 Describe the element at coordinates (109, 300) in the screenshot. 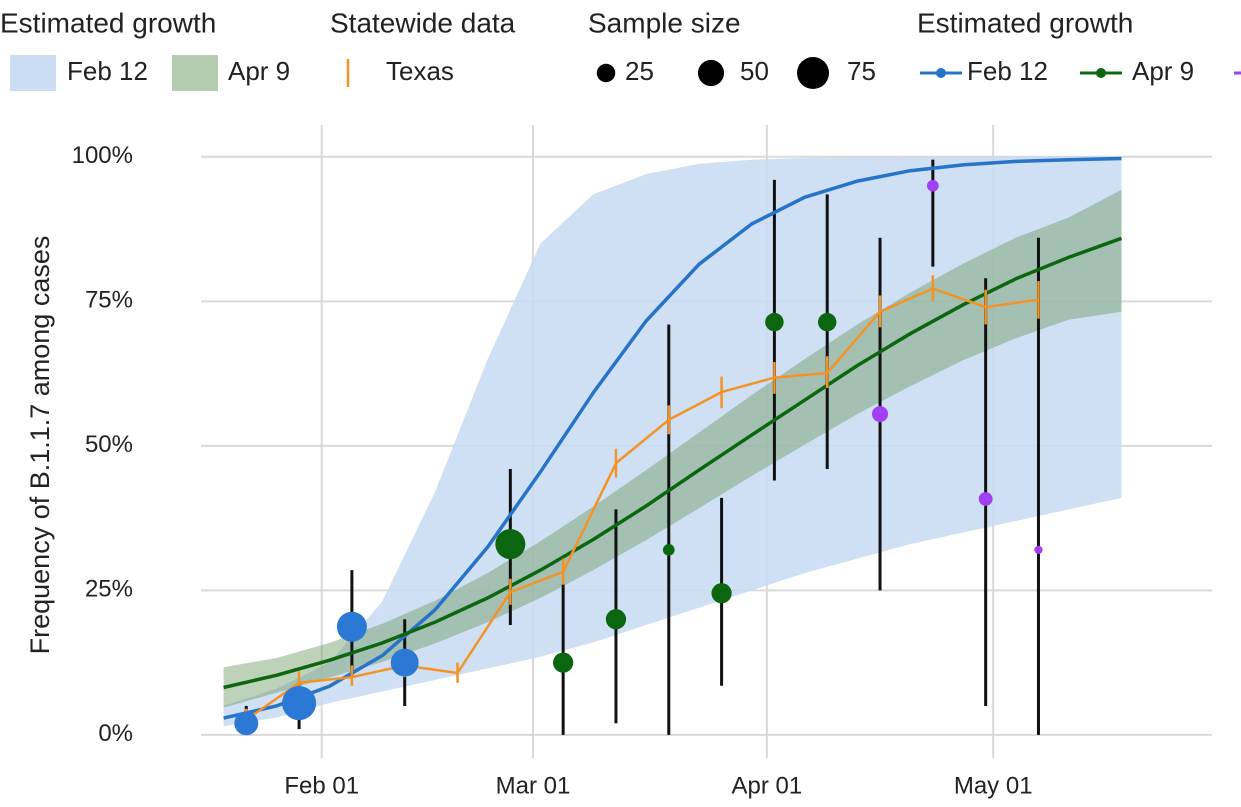

I see `y-tick-label: 75%` at that location.